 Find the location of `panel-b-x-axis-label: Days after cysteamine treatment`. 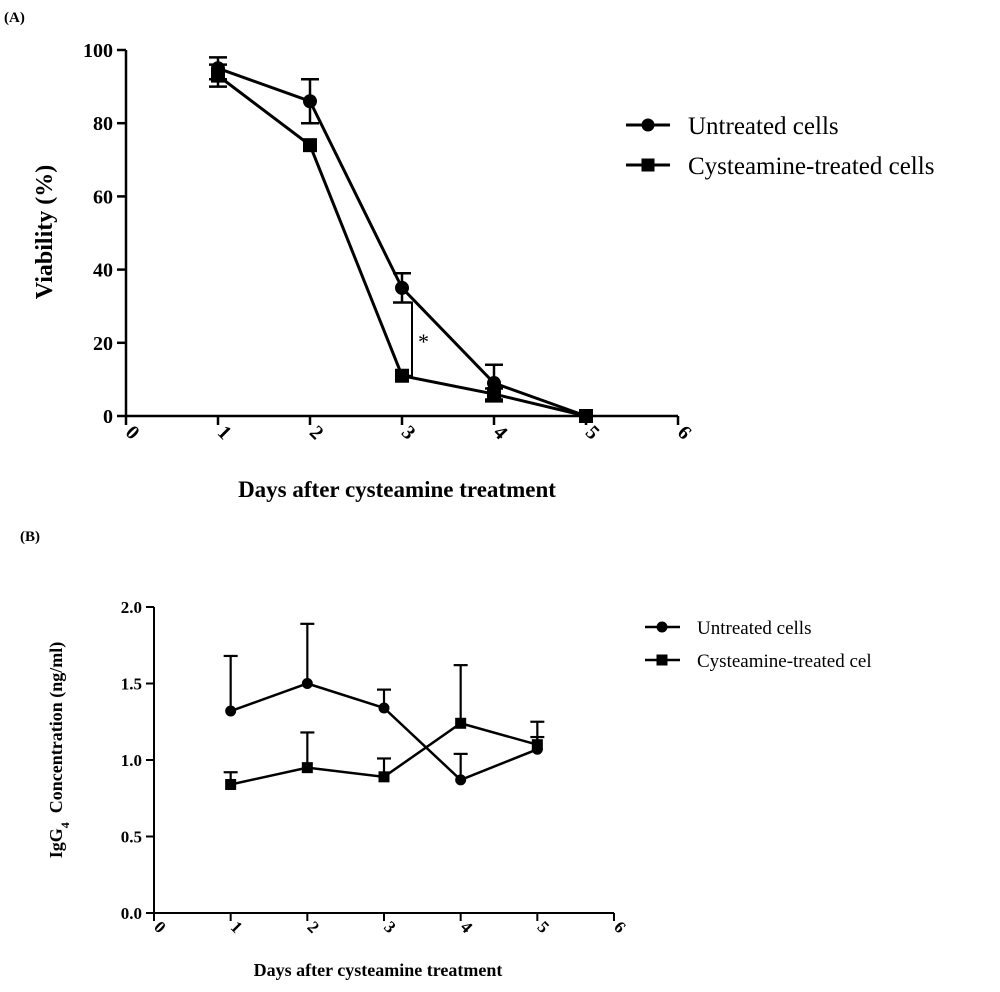

panel-b-x-axis-label: Days after cysteamine treatment is located at coordinates (378, 970).